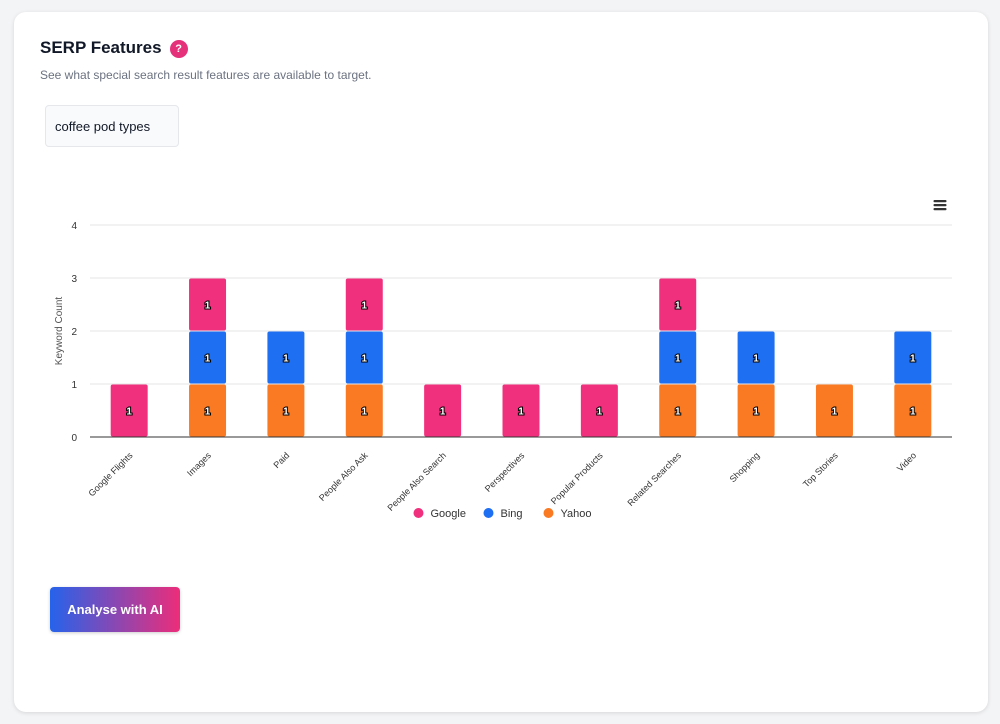 This screenshot has width=1000, height=724. What do you see at coordinates (74, 438) in the screenshot?
I see `y-tick-label: 0` at bounding box center [74, 438].